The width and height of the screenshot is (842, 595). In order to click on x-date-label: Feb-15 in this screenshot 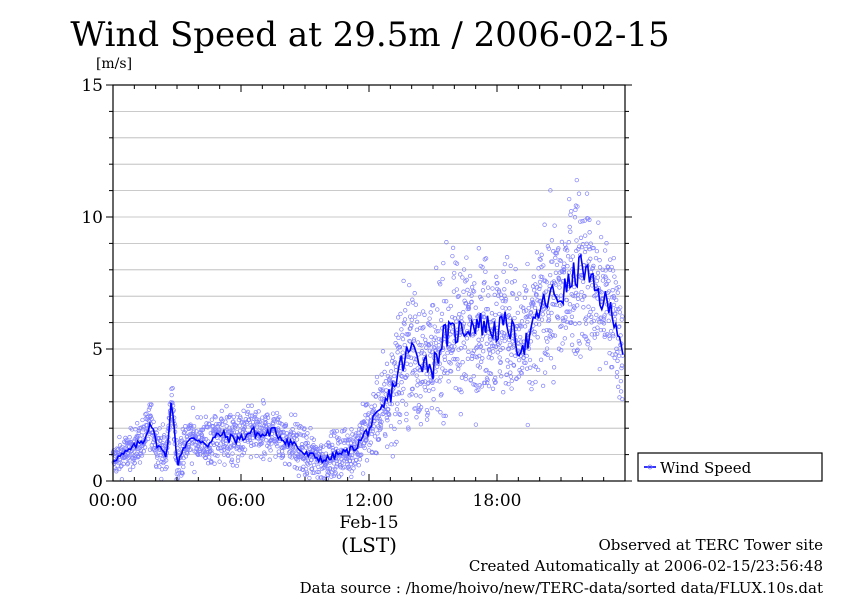, I will do `click(368, 523)`.